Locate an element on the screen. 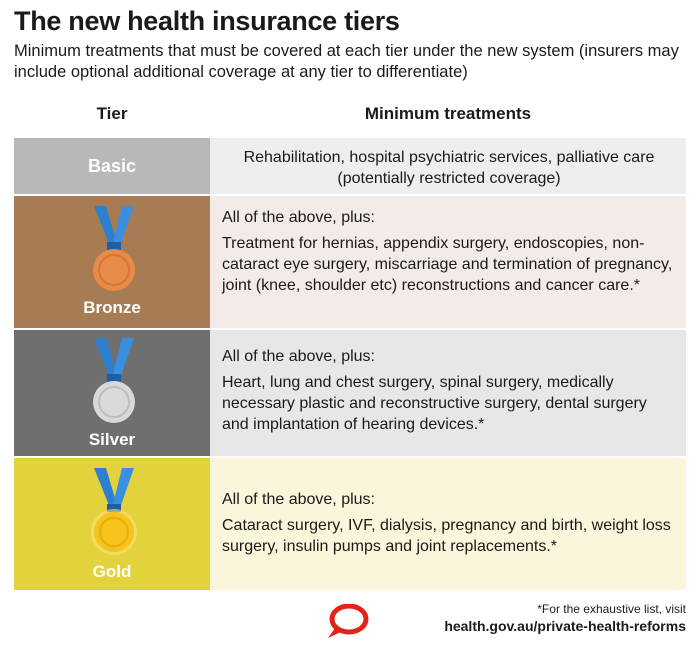 The height and width of the screenshot is (654, 700). tier-label-gold: Gold is located at coordinates (112, 571).